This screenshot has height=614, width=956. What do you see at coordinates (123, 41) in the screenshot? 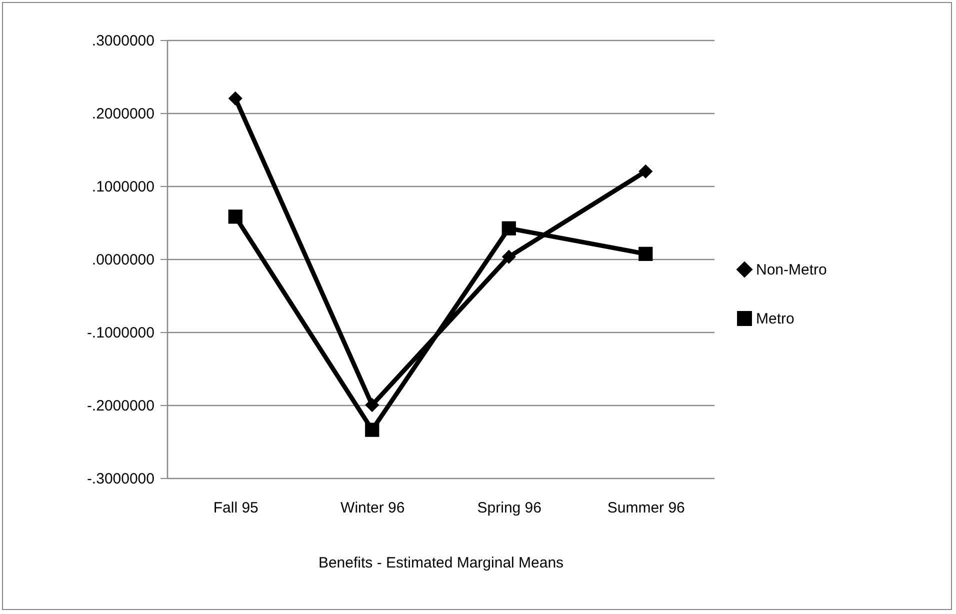
I see `y-tick-label: .3000000` at bounding box center [123, 41].